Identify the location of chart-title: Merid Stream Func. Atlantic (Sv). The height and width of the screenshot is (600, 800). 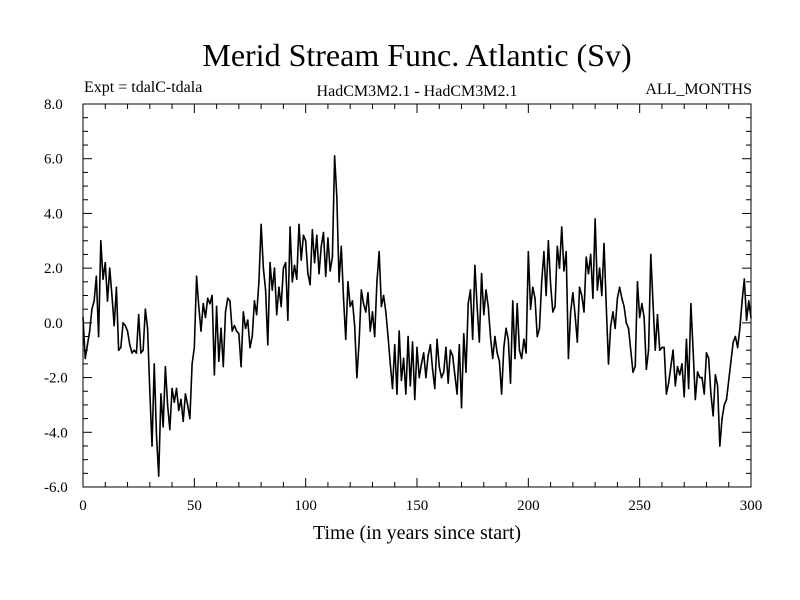
(416, 55).